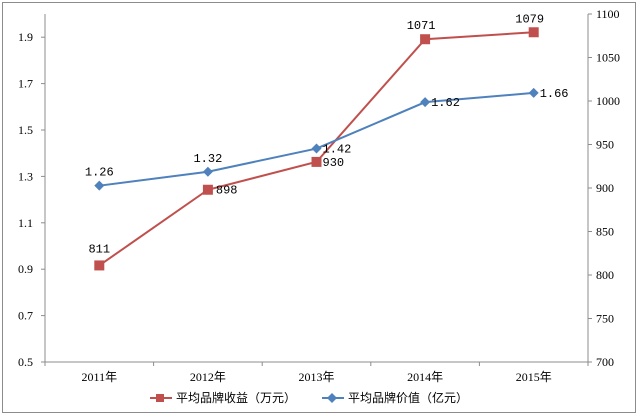  I want to click on left-axis-tick-label: 1.5, so click(25, 130).